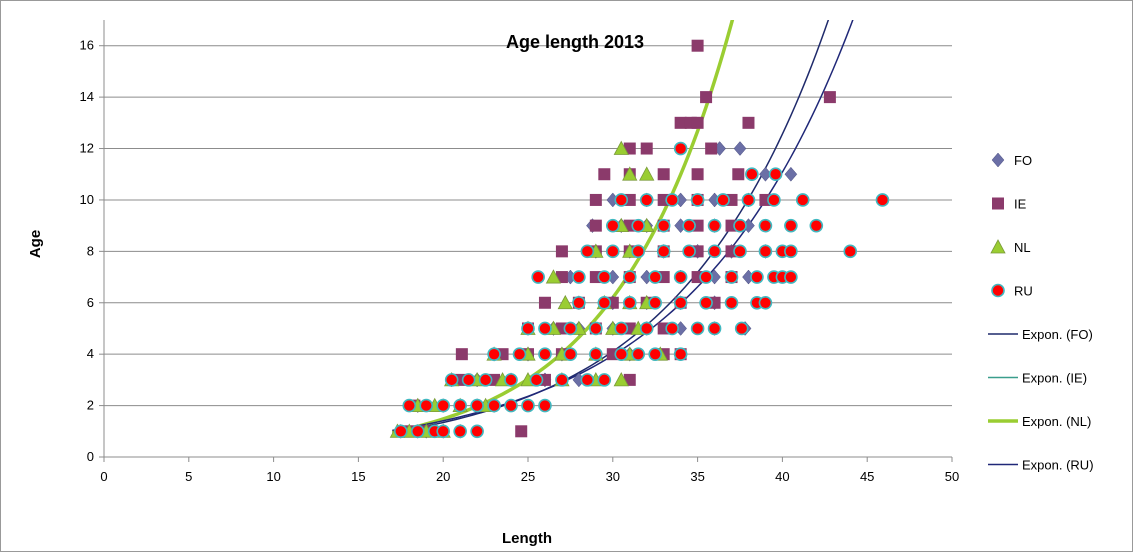 The height and width of the screenshot is (552, 1133). What do you see at coordinates (575, 42) in the screenshot?
I see `chart-title: Age length 2013` at bounding box center [575, 42].